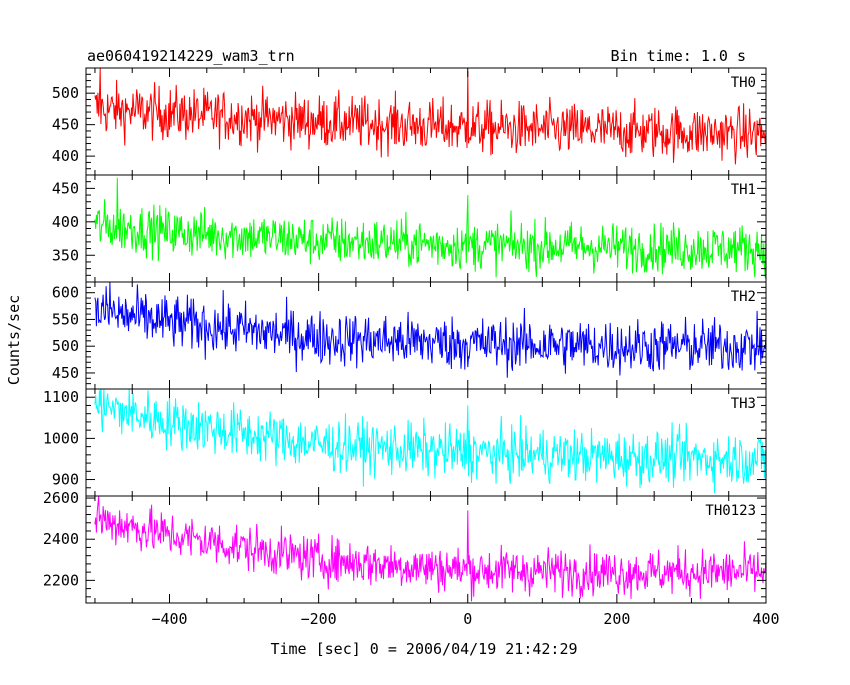  I want to click on x-tick-labels: −400 −200 0 200 400, so click(465, 619).